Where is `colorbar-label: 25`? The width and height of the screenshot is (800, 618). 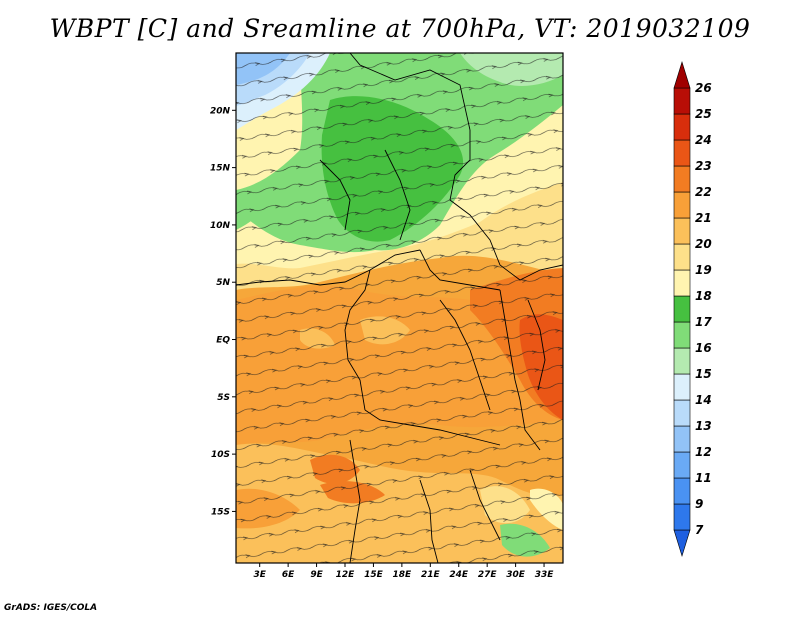 colorbar-label: 25 is located at coordinates (703, 114).